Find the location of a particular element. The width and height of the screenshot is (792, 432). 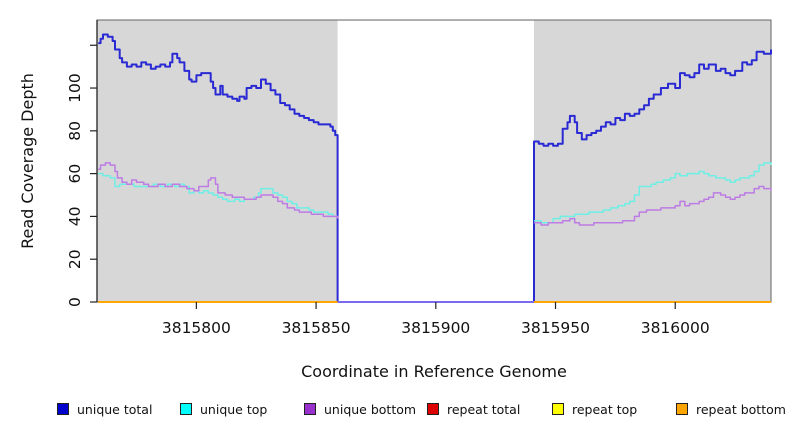

legend-item-unique-top: unique top is located at coordinates (223, 409).